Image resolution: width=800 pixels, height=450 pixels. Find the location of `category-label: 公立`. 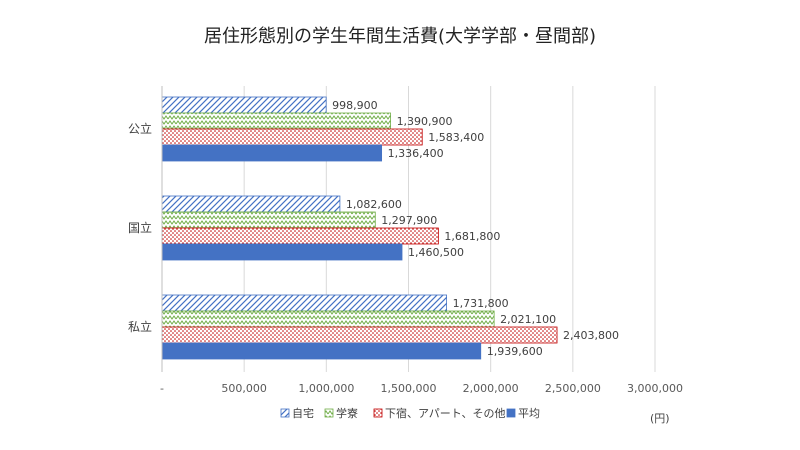

category-label: 公立 is located at coordinates (140, 128).